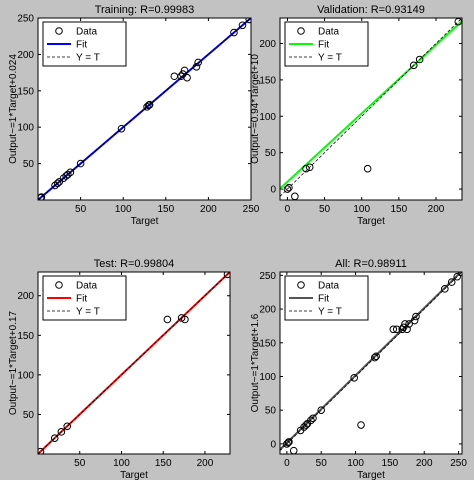 Image resolution: width=474 pixels, height=480 pixels. Describe the element at coordinates (251, 209) in the screenshot. I see `x-tick-label: 250` at that location.